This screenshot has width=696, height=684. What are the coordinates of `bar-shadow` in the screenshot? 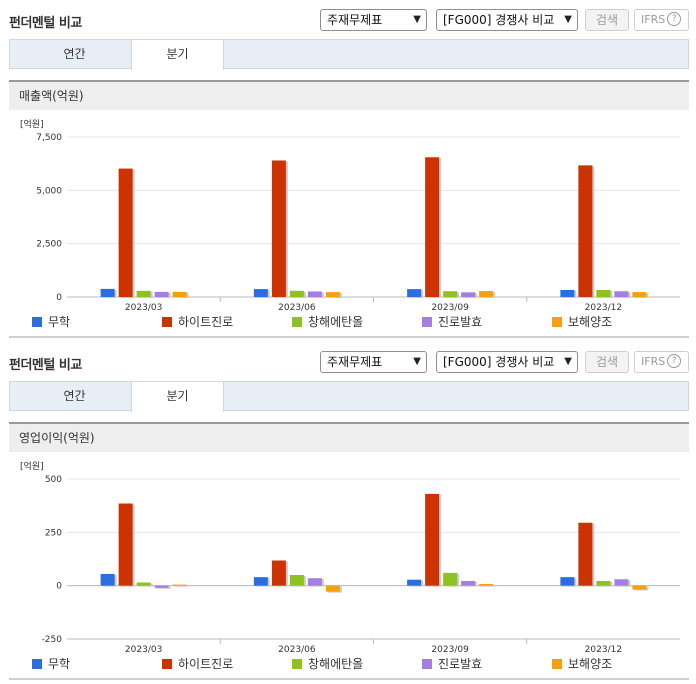 It's located at (488, 585).